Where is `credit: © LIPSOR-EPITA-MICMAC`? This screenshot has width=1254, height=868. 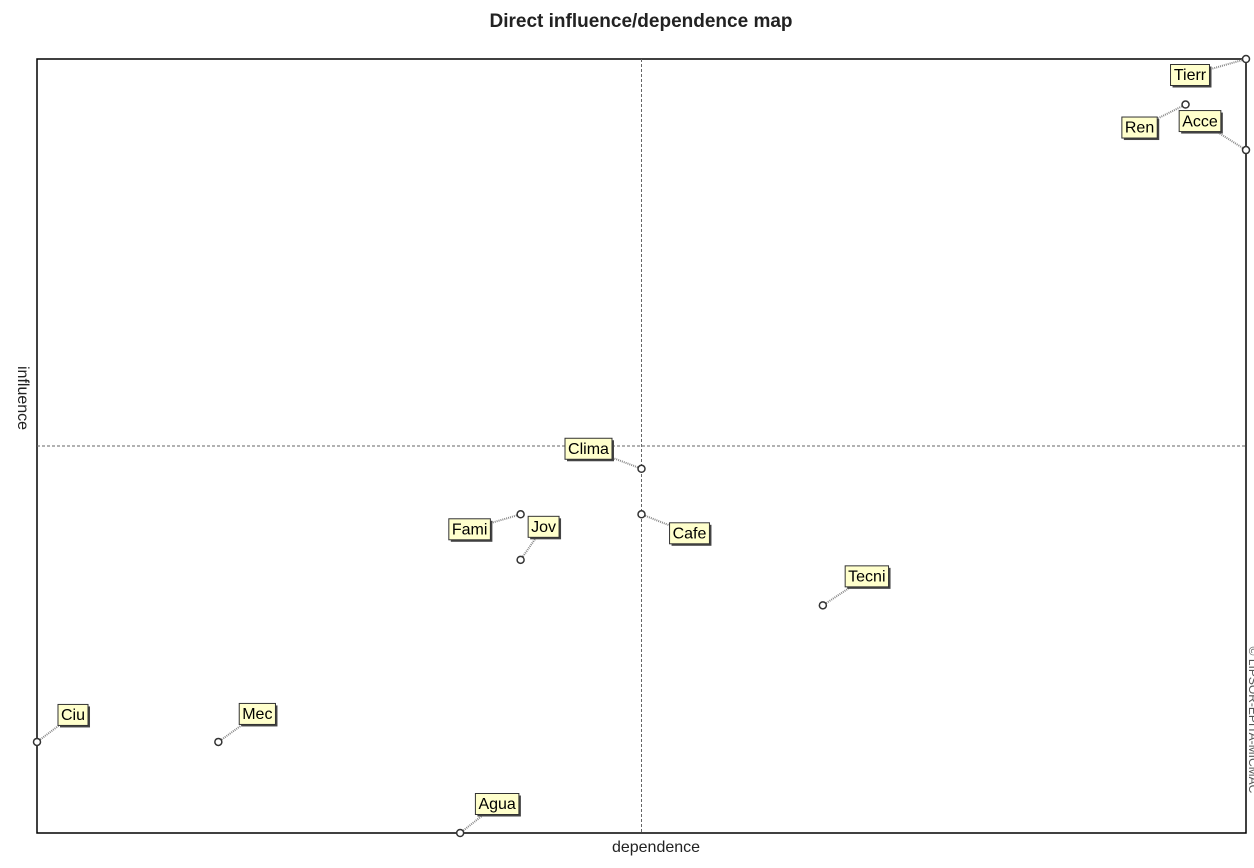
credit: © LIPSOR-EPITA-MICMAC is located at coordinates (1250, 720).